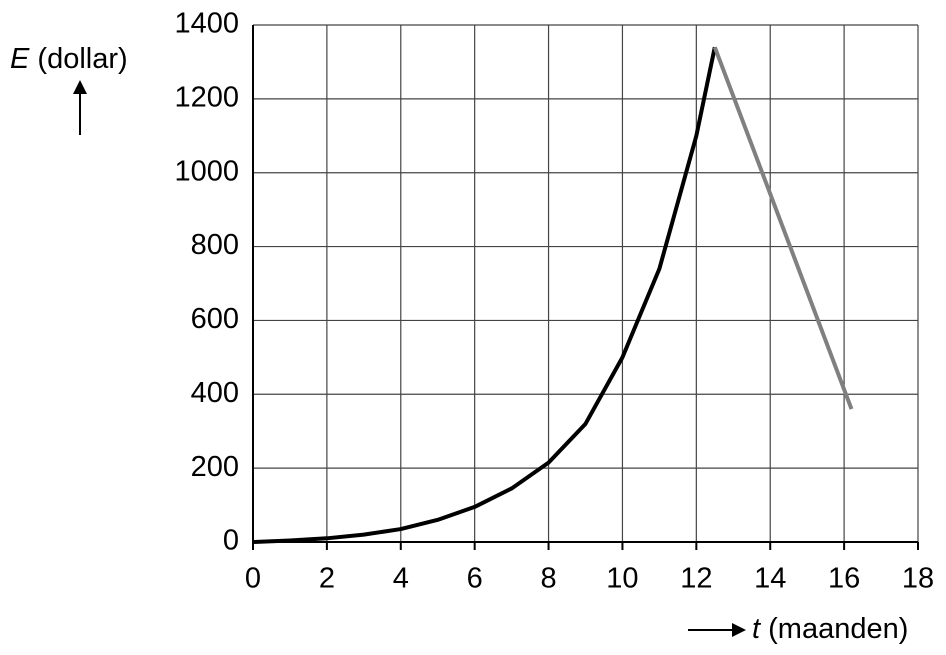  I want to click on y-tick-label: 800, so click(215, 245).